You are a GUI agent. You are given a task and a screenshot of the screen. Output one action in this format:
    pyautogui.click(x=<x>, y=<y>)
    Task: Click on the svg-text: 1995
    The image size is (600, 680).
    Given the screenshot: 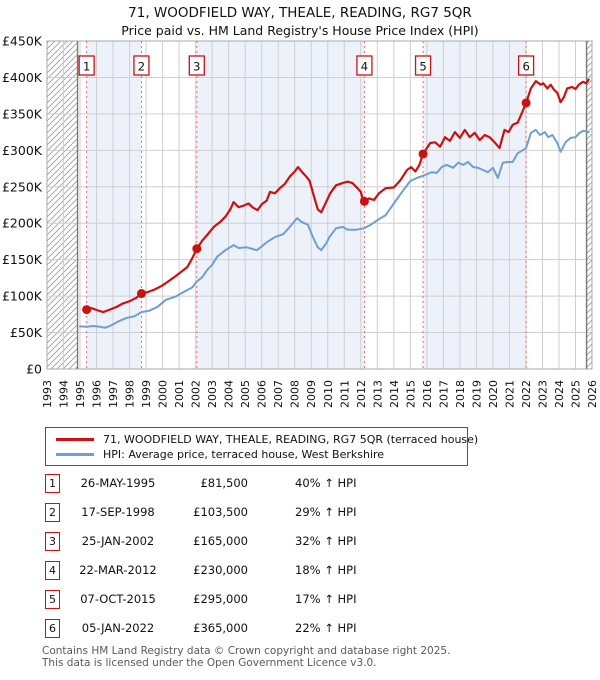 What is the action you would take?
    pyautogui.click(x=80, y=394)
    